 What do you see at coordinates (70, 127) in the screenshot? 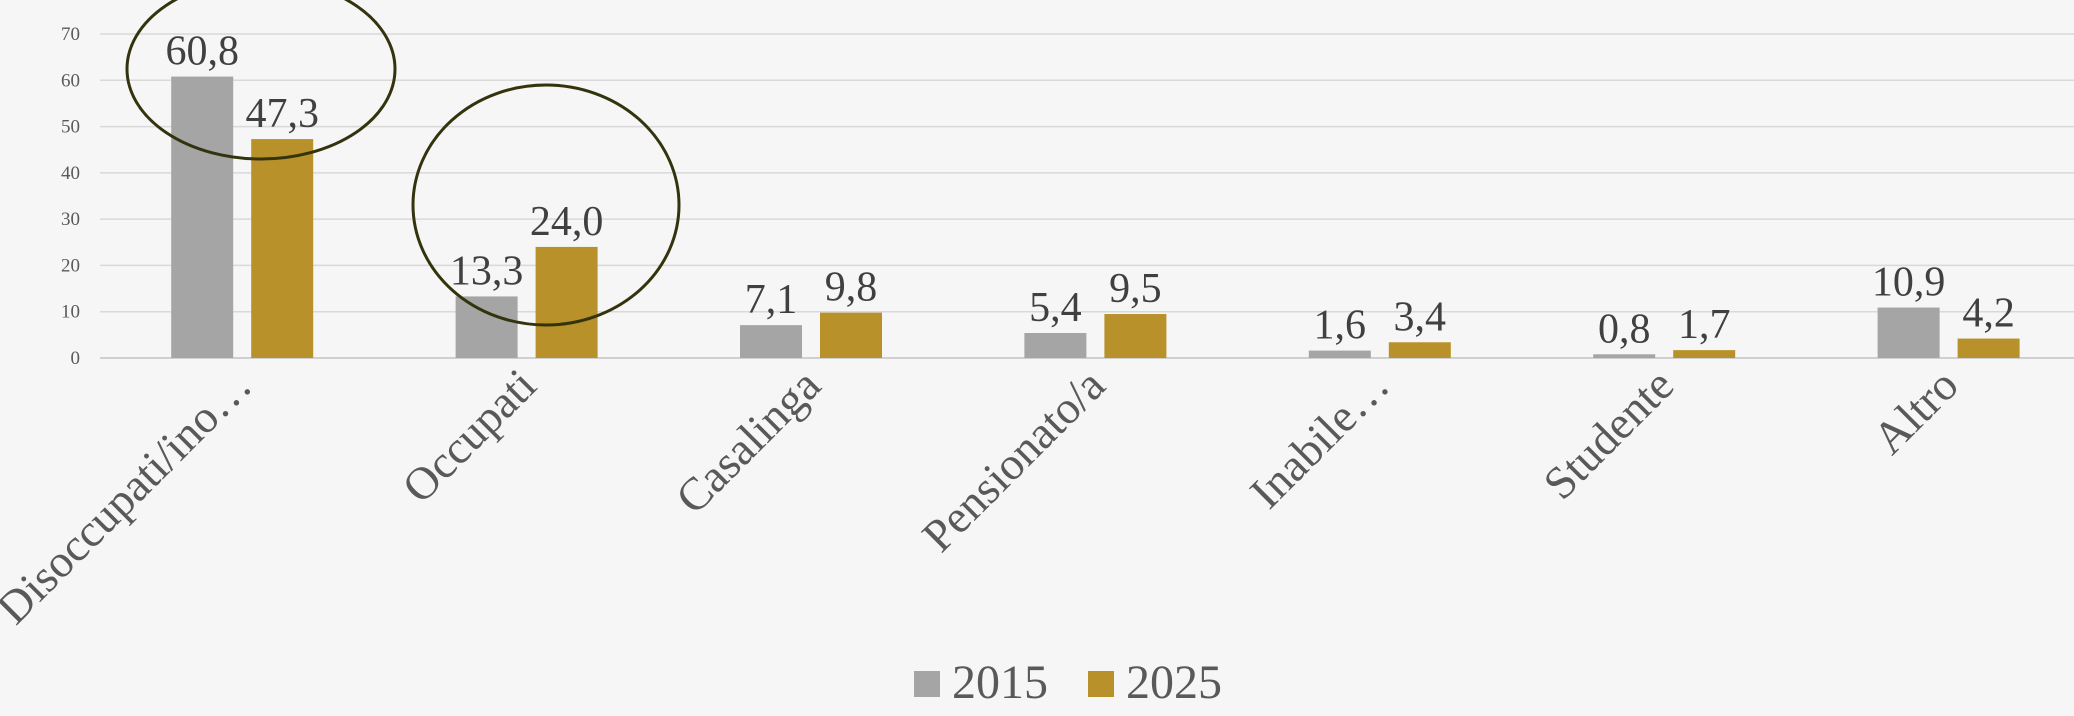
I see `y-tick-label: 50` at bounding box center [70, 127].